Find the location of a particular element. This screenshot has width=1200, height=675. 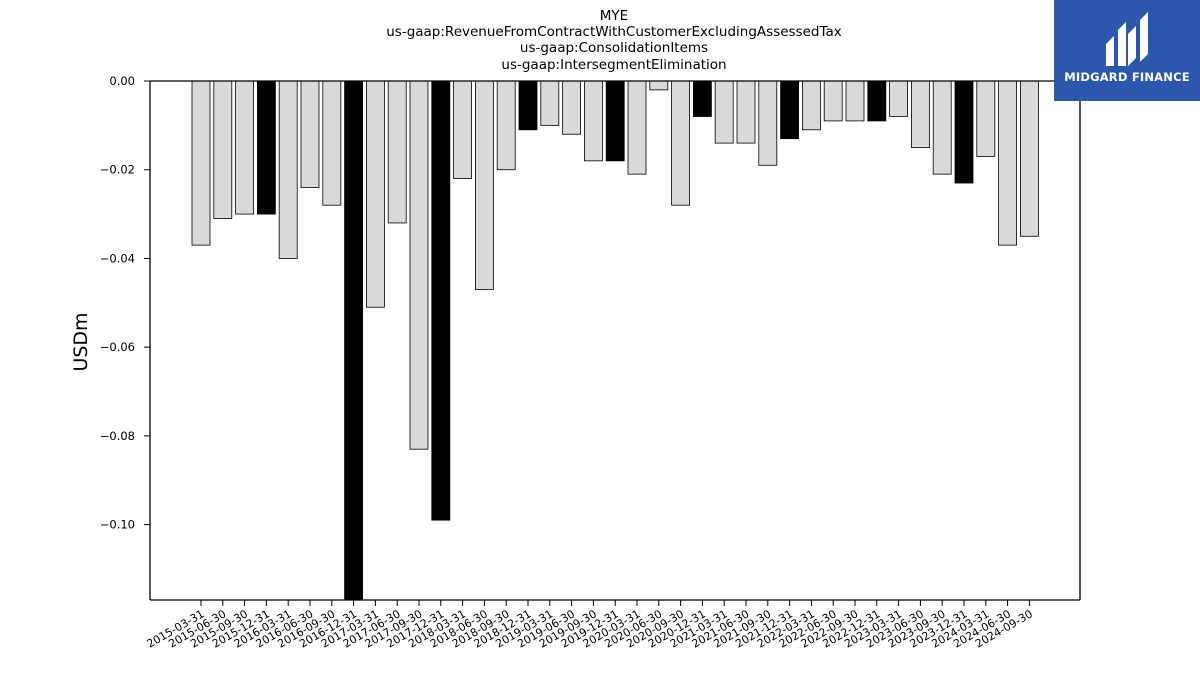

y-tick-label: −0.06 is located at coordinates (117, 347).